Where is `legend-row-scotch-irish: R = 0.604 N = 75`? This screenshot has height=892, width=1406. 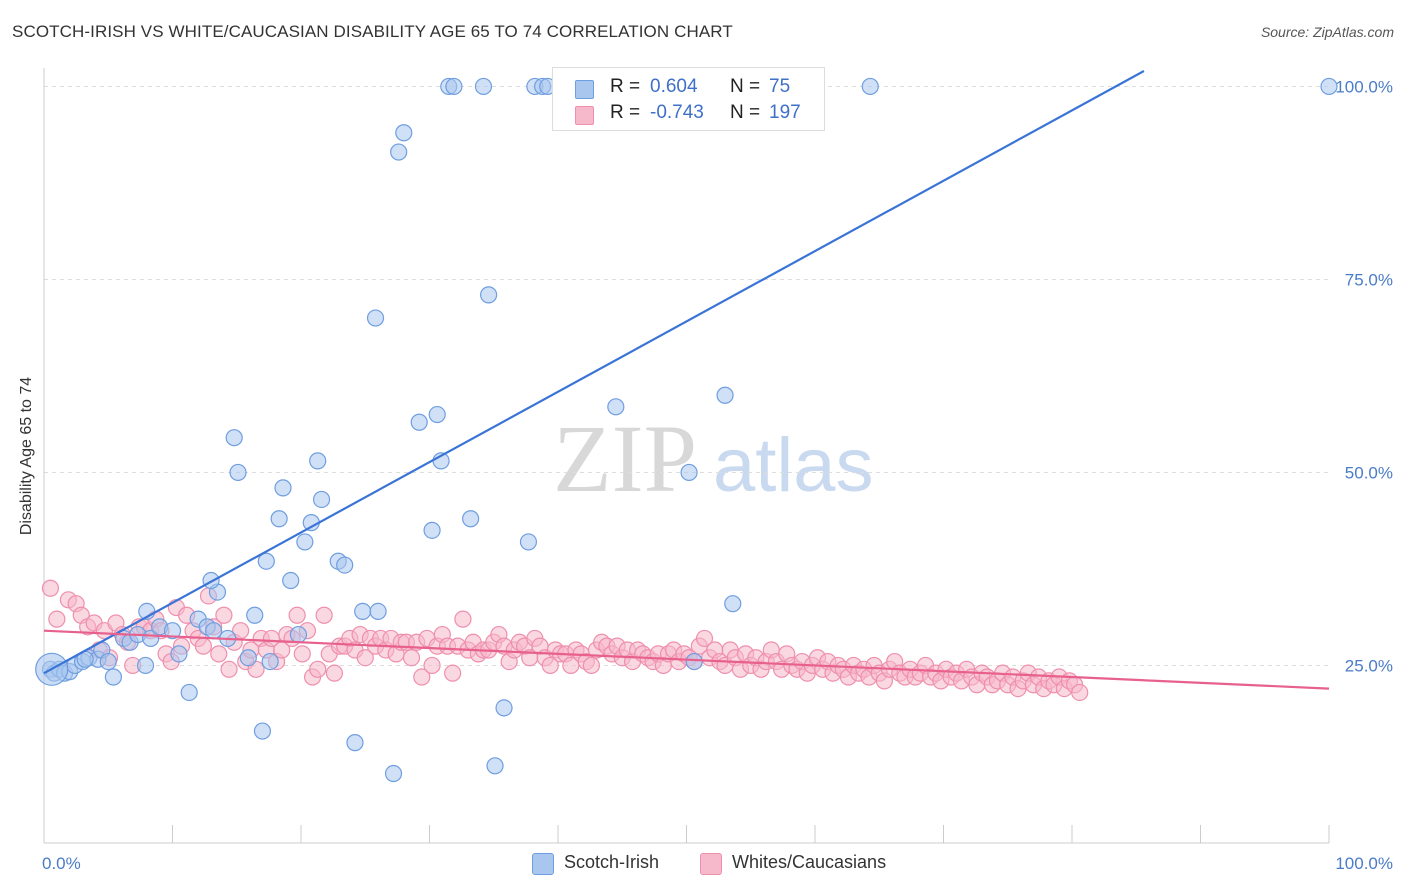 legend-row-scotch-irish: R = 0.604 N = 75 is located at coordinates (688, 89).